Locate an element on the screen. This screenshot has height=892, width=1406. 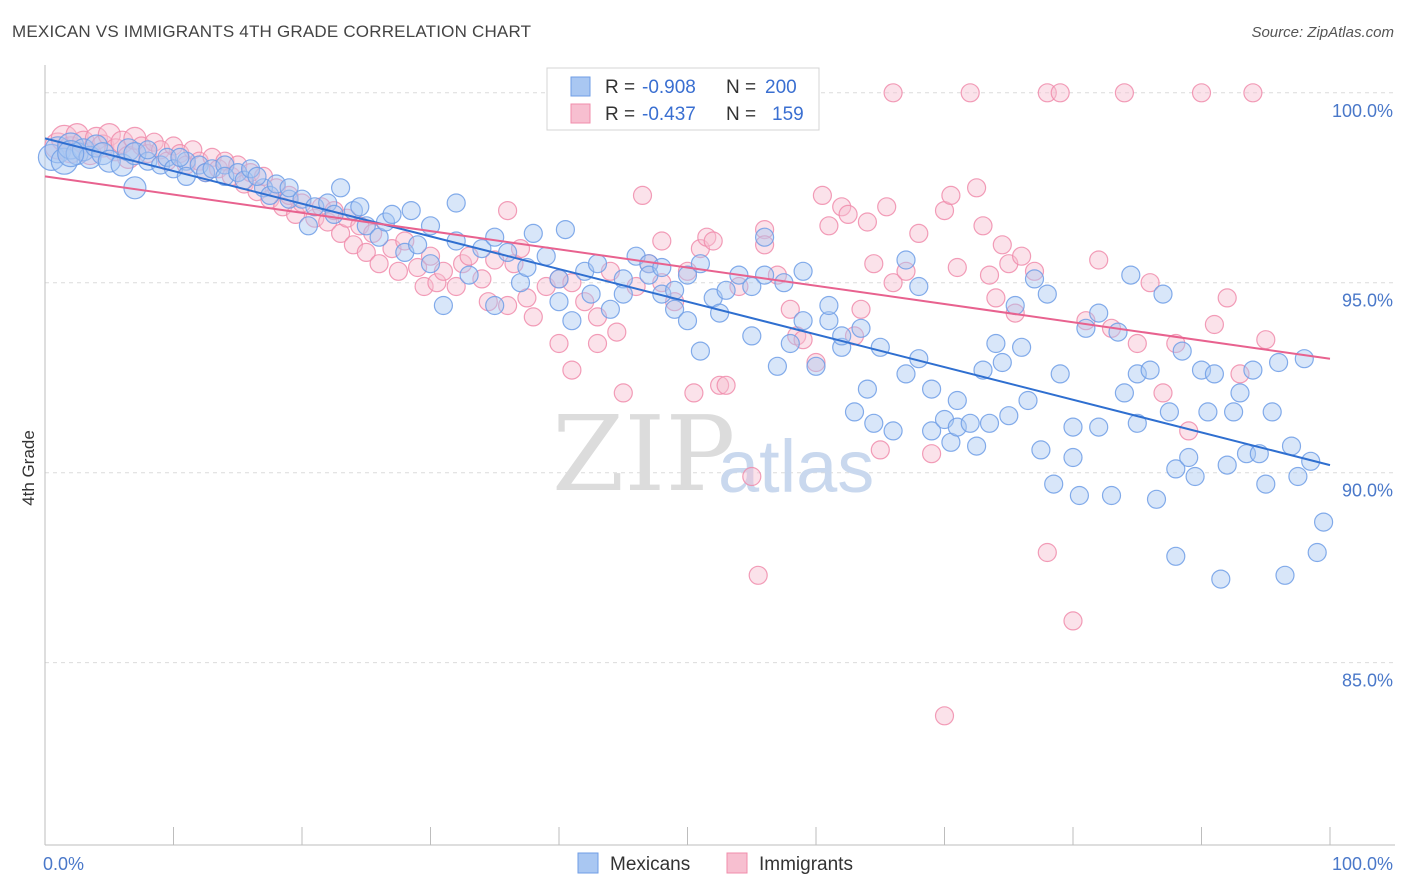
x-tick-labels: 0.0% 100.0% is located at coordinates (718, 864).